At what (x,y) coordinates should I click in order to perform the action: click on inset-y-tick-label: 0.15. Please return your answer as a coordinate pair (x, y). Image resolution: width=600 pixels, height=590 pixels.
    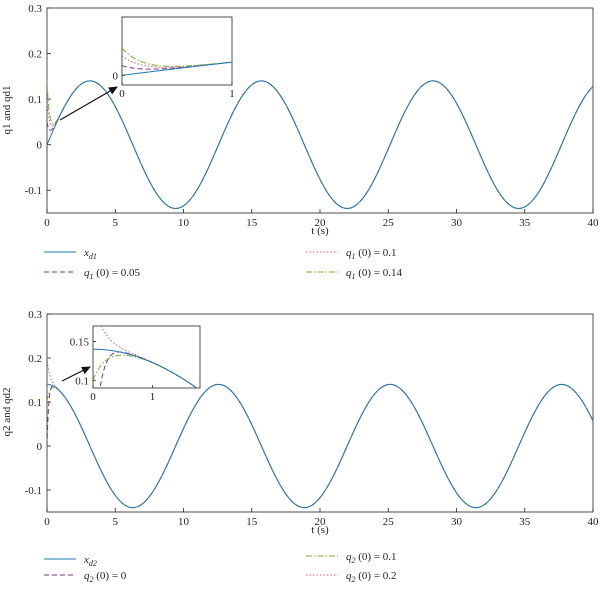
    Looking at the image, I should click on (80, 343).